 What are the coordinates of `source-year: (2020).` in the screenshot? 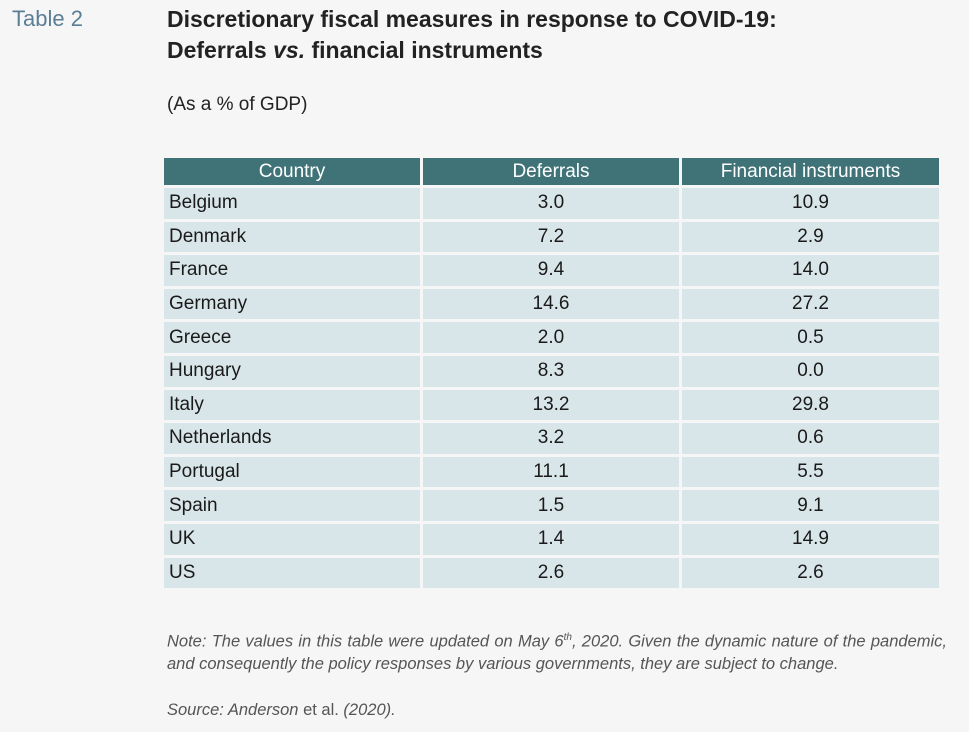 It's located at (367, 710).